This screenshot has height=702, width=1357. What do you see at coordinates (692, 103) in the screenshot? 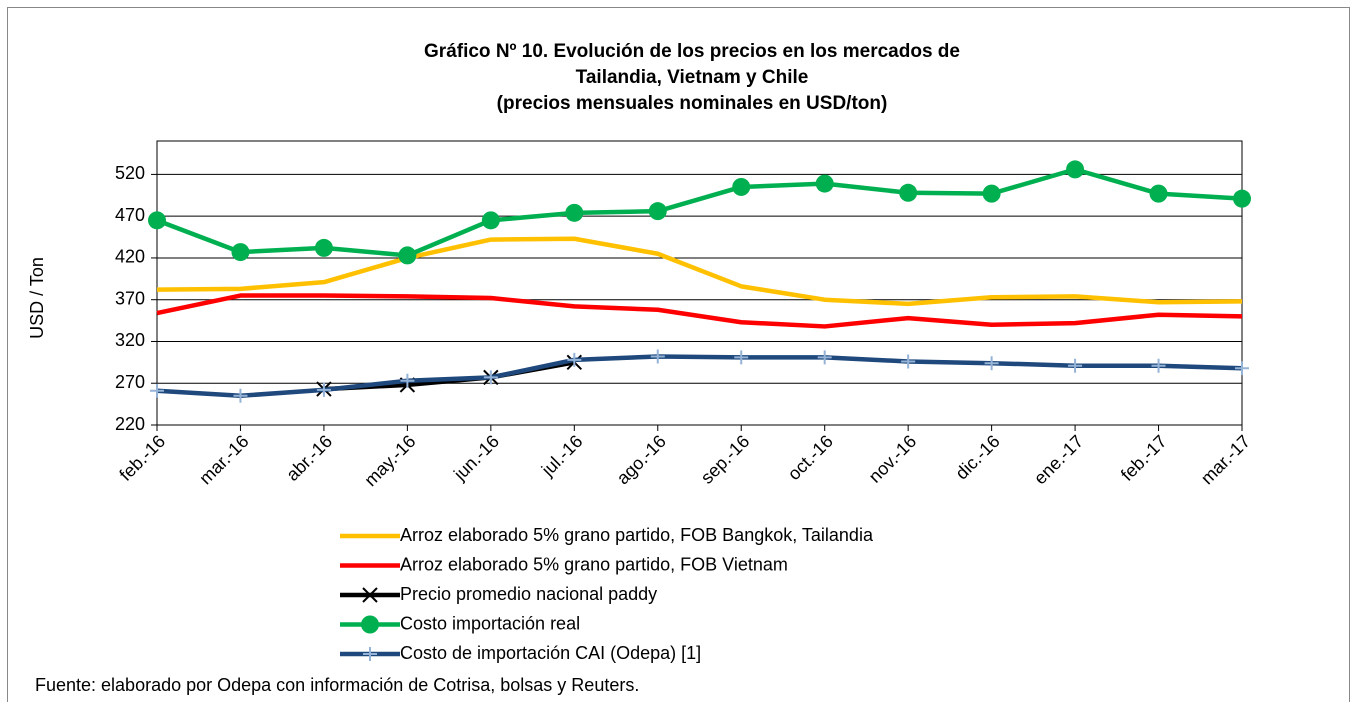
I see `chart-title: (precios mensuales nominales en USD/ton)` at bounding box center [692, 103].